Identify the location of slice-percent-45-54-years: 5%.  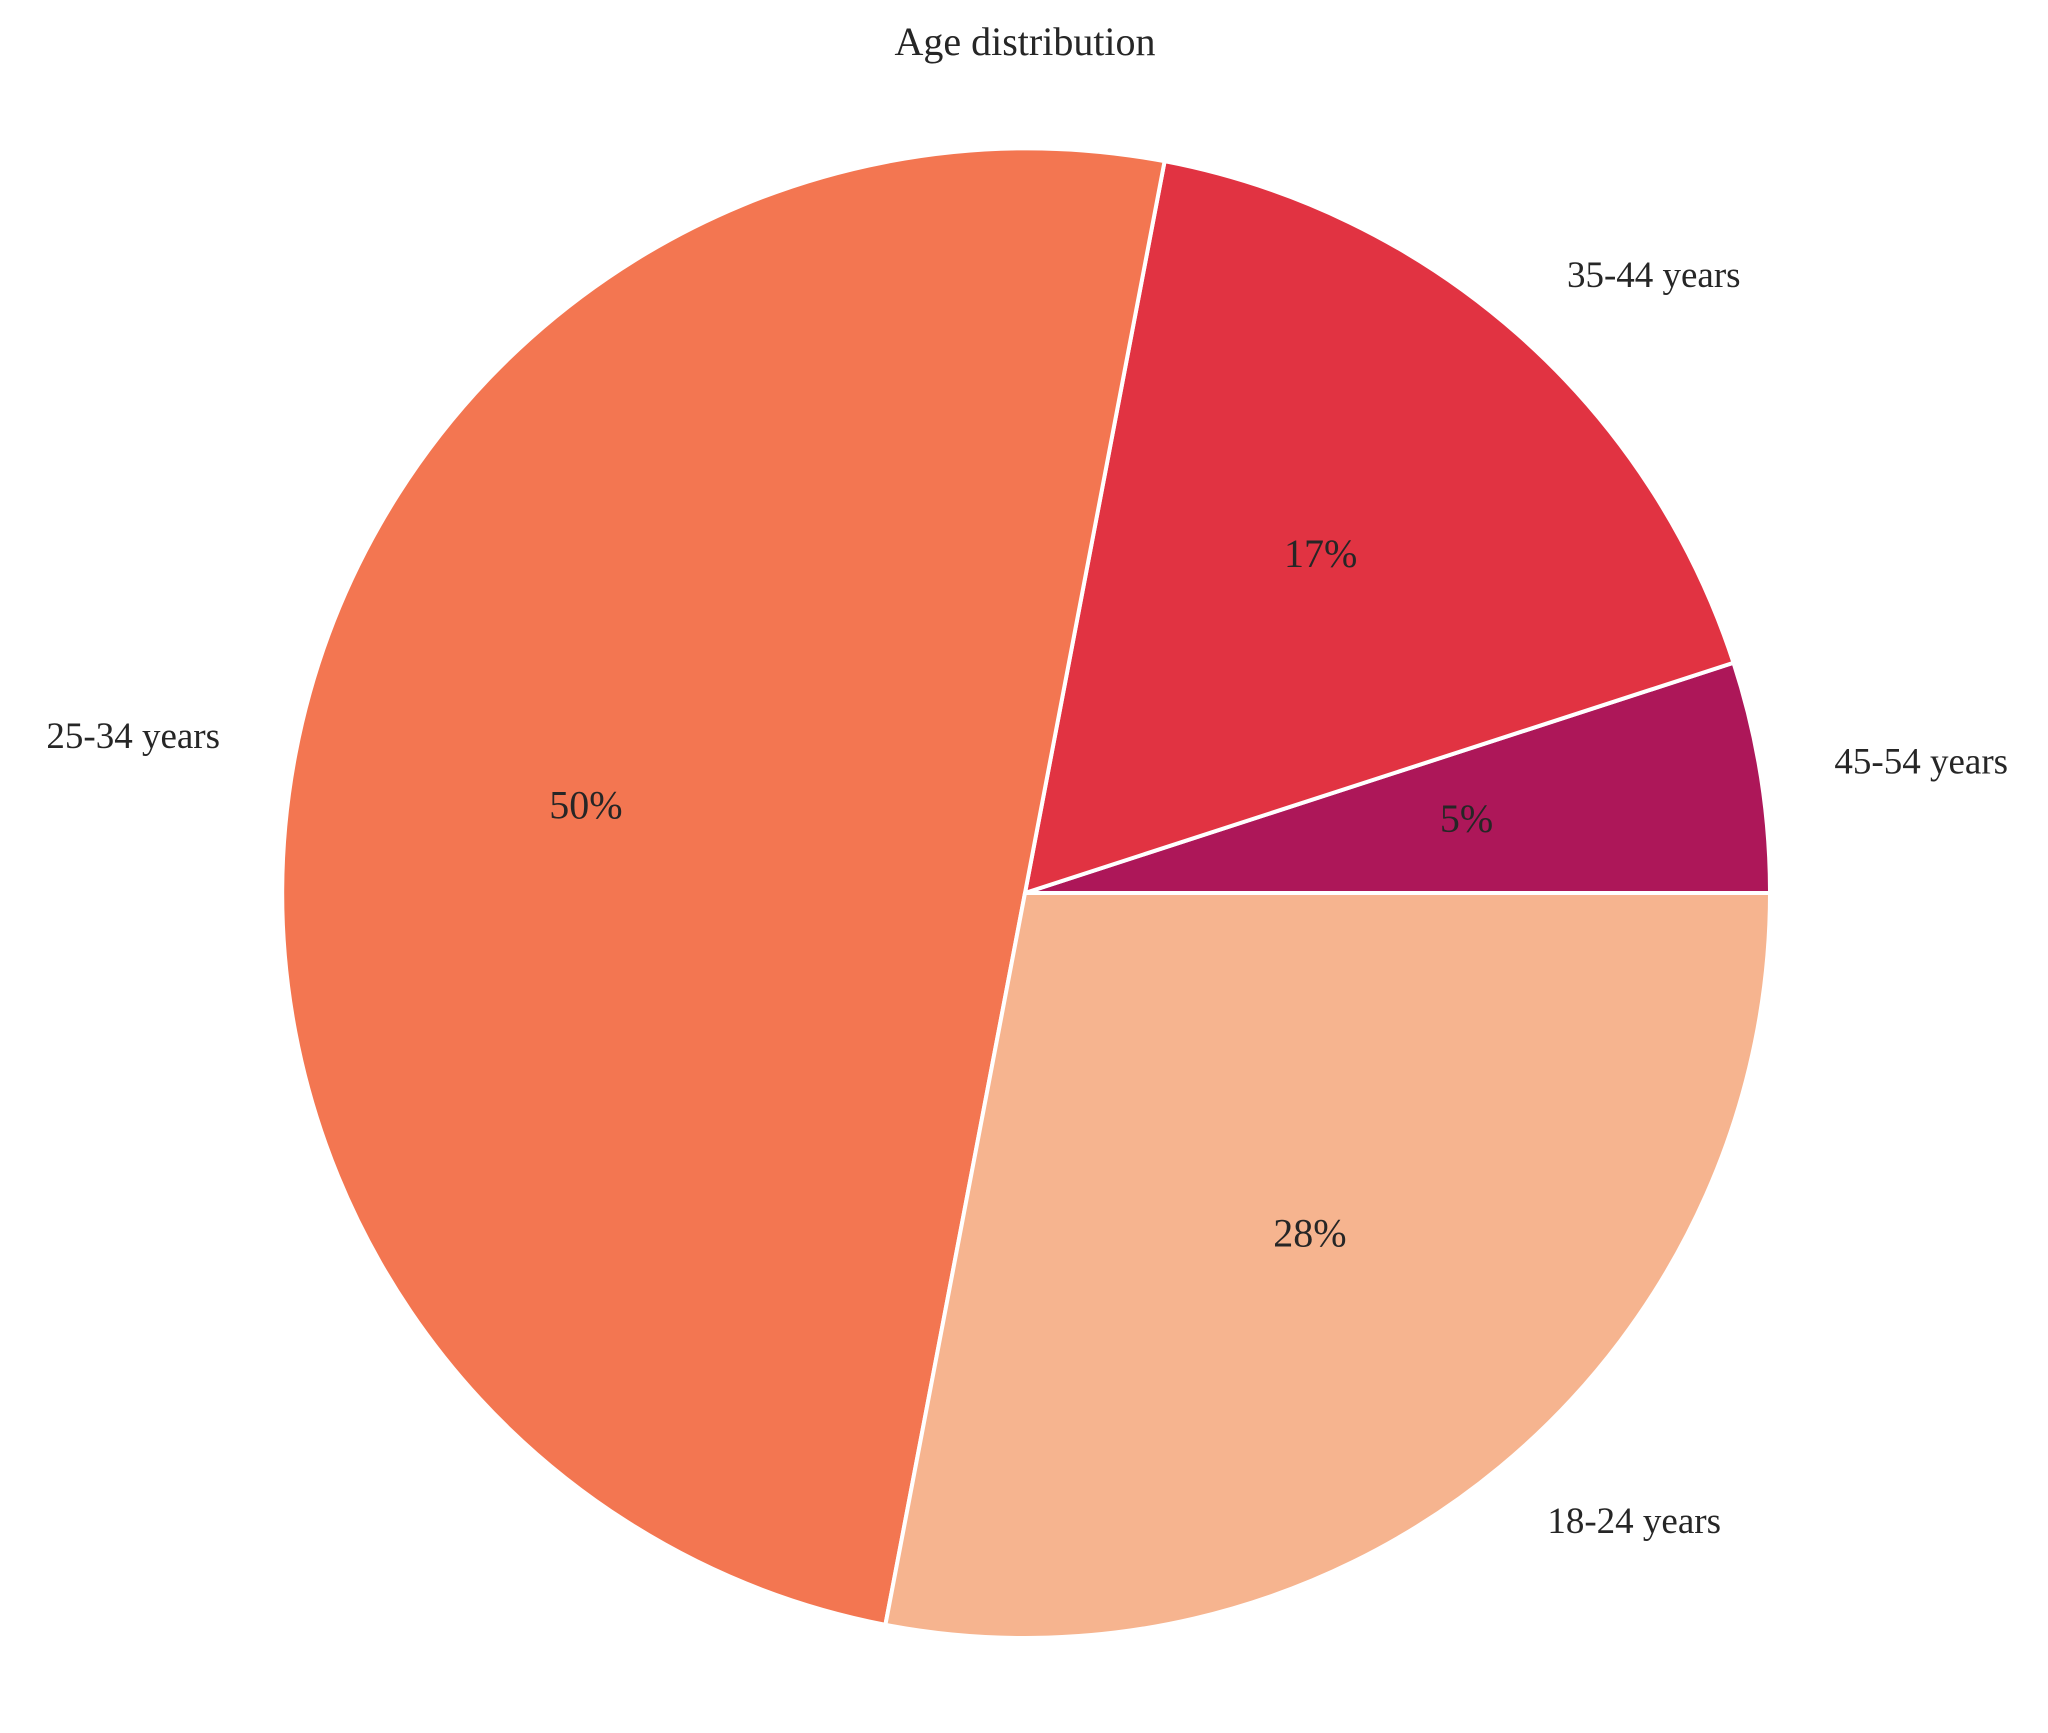
(1466, 818).